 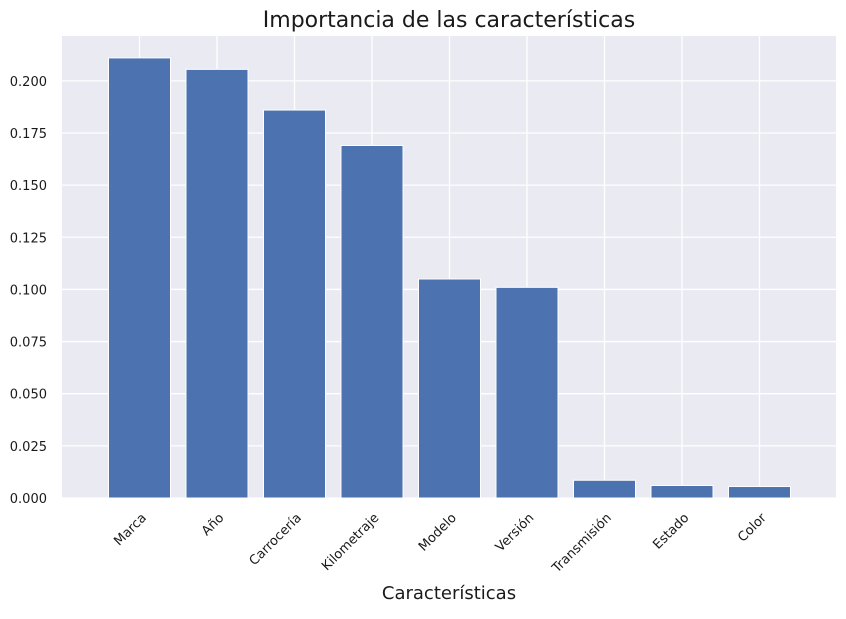 I want to click on y-tick-label: 0.100, so click(x=28, y=290).